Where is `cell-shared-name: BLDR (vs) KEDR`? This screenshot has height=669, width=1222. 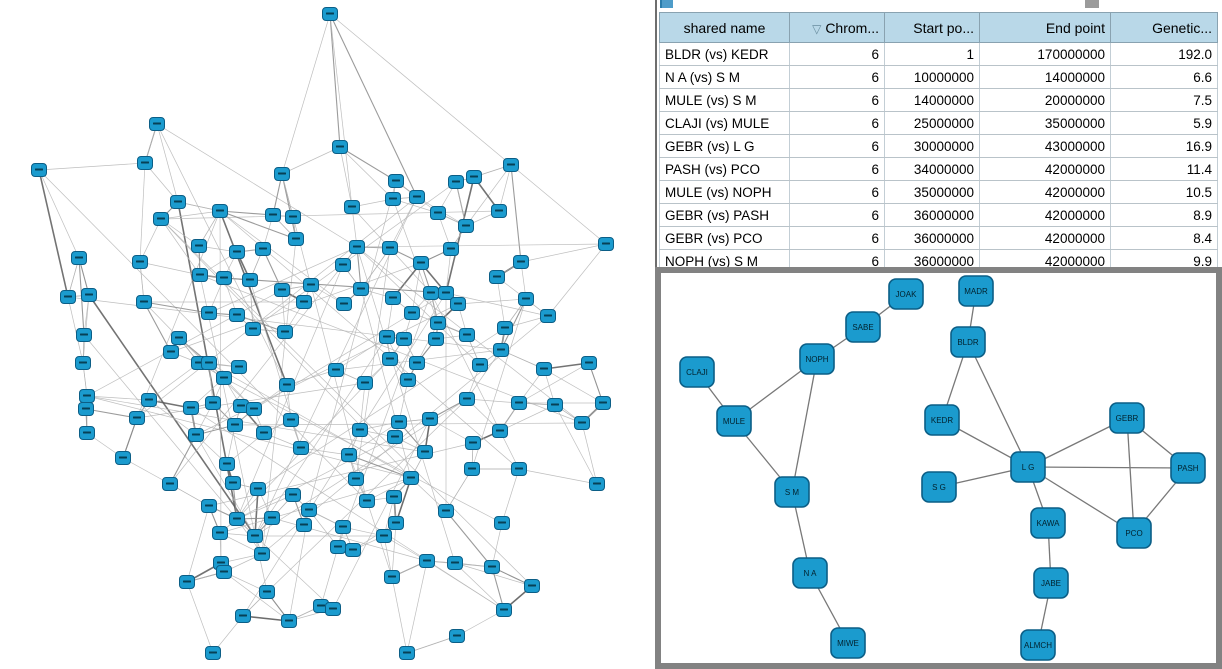
cell-shared-name: BLDR (vs) KEDR is located at coordinates (724, 54).